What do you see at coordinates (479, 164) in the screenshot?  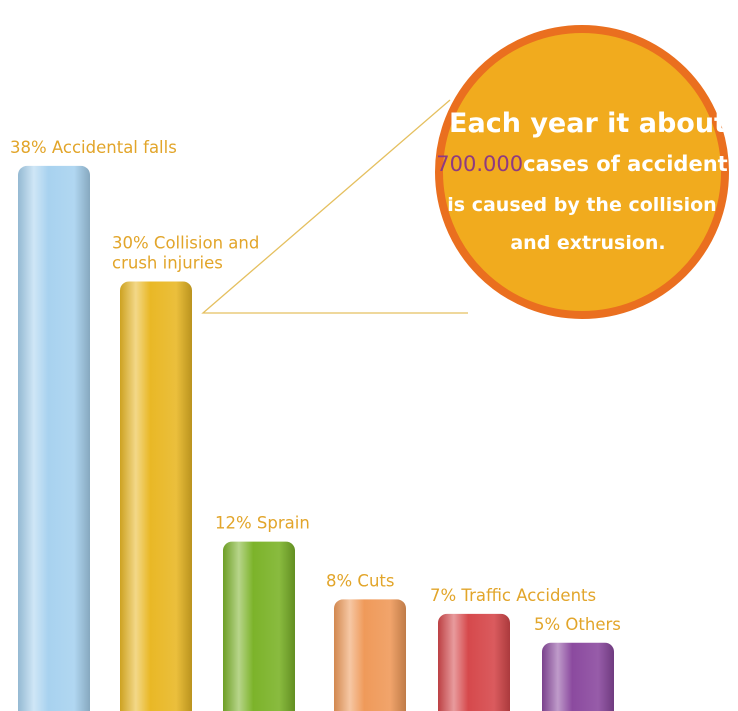 I see `callout-highlight-number: 700.000` at bounding box center [479, 164].